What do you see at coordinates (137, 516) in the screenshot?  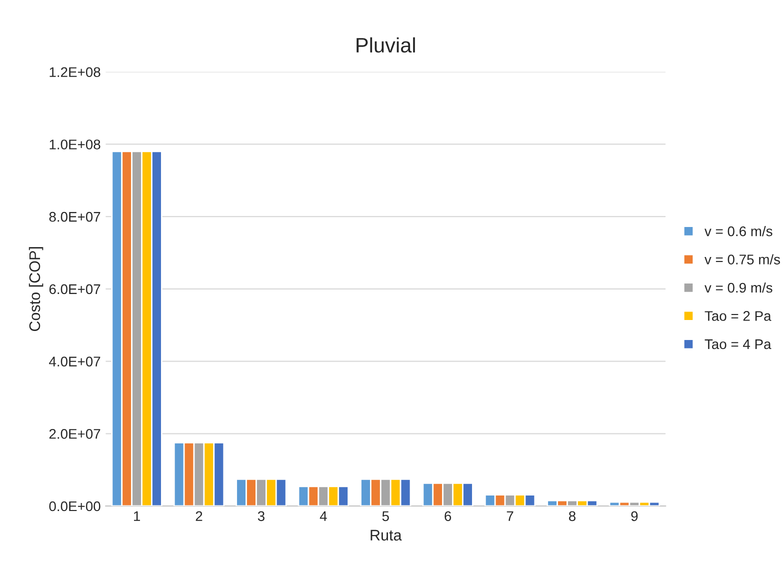 I see `x-tick-label: 1` at bounding box center [137, 516].